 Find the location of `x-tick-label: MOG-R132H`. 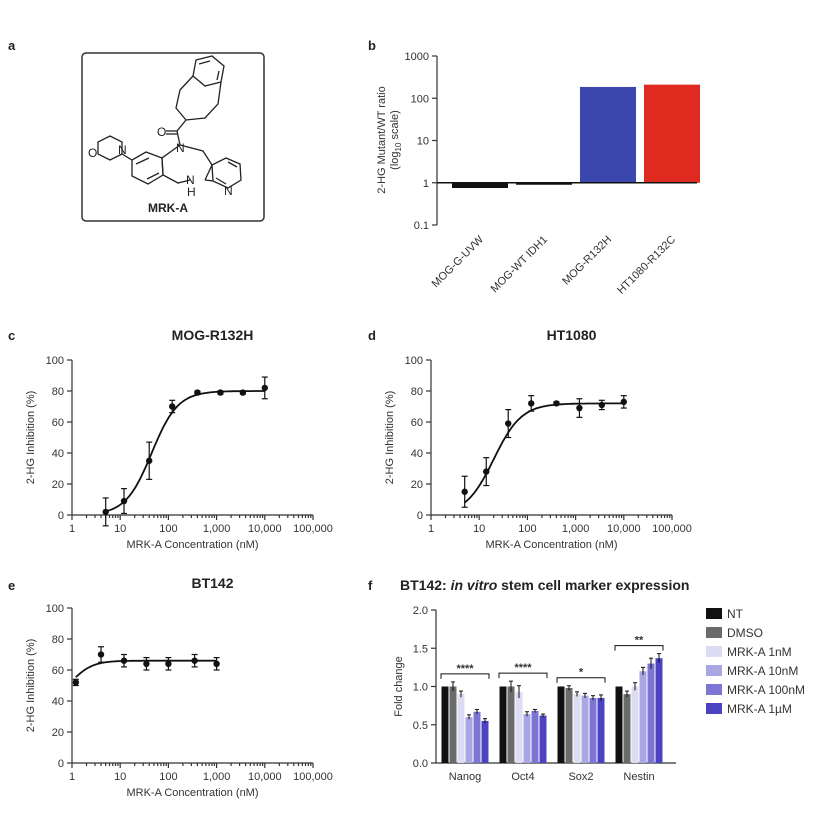

x-tick-label: MOG-R132H is located at coordinates (587, 261).